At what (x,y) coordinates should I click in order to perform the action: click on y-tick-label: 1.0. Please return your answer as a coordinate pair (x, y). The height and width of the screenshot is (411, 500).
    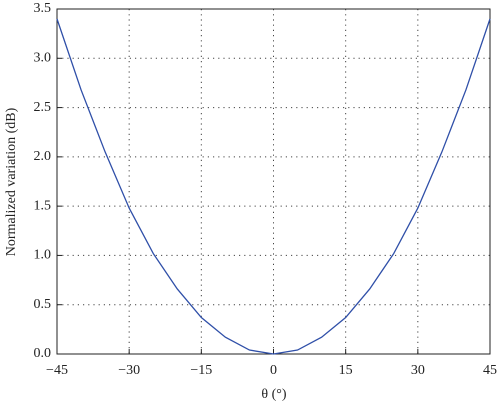
    Looking at the image, I should click on (43, 255).